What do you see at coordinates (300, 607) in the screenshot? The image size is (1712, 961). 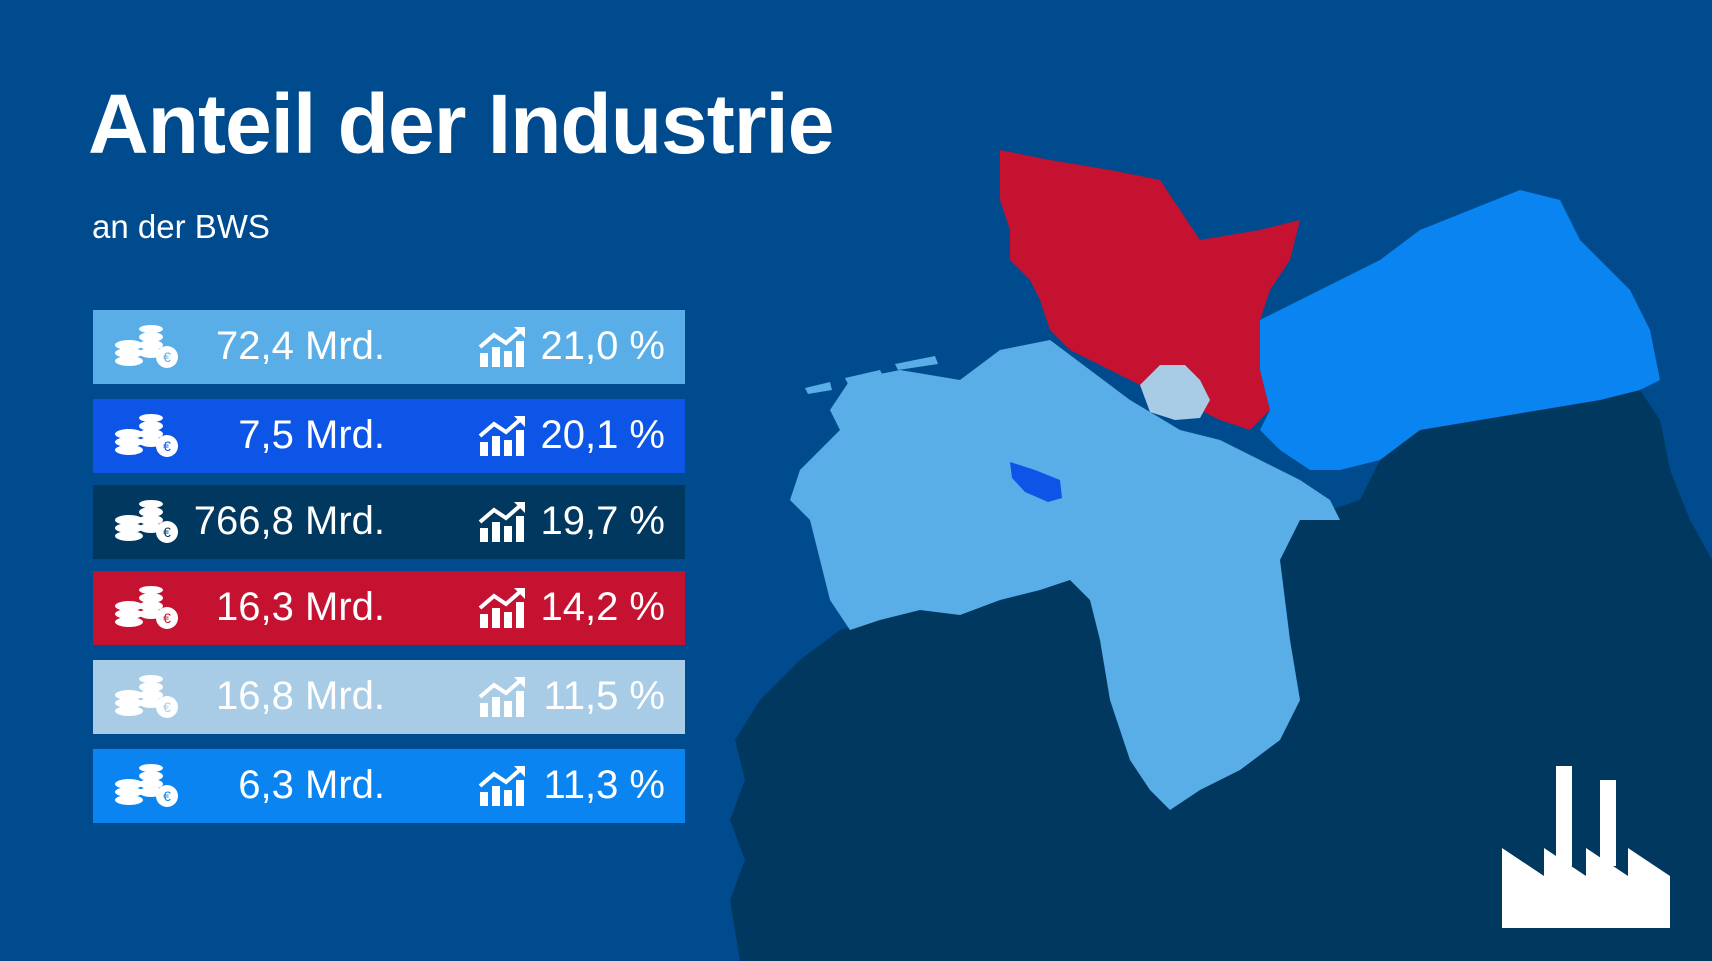 I see `amount-value: 16,3 Mrd.` at bounding box center [300, 607].